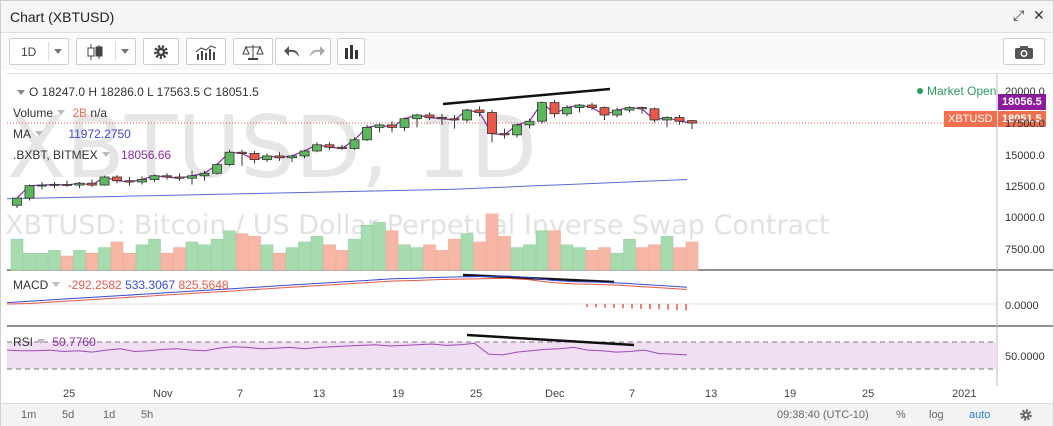  I want to click on bars-button, so click(351, 51).